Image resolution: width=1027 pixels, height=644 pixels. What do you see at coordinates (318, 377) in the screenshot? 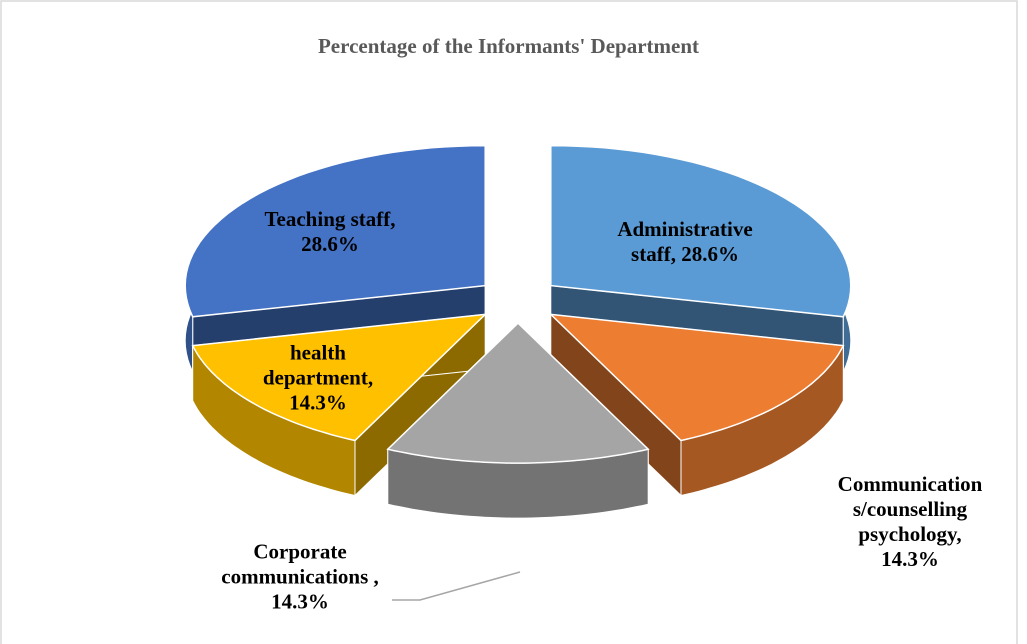
I see `data-label: health department, 14.3%` at bounding box center [318, 377].